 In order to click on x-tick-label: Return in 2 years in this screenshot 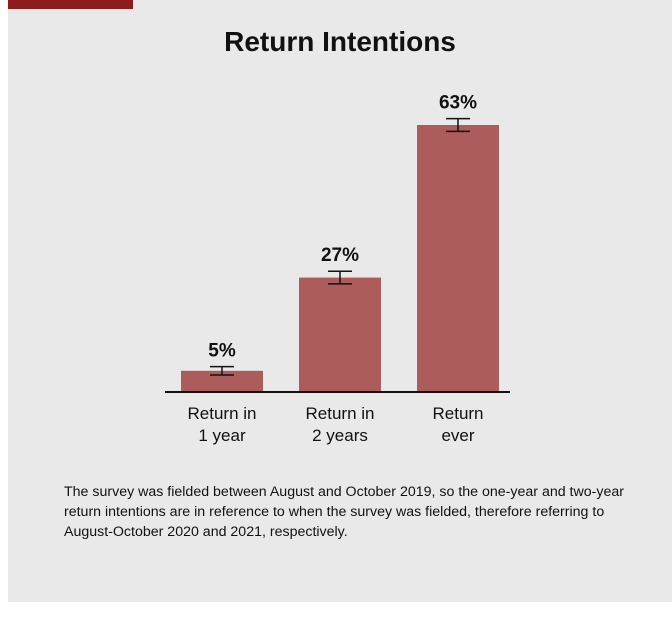, I will do `click(340, 424)`.